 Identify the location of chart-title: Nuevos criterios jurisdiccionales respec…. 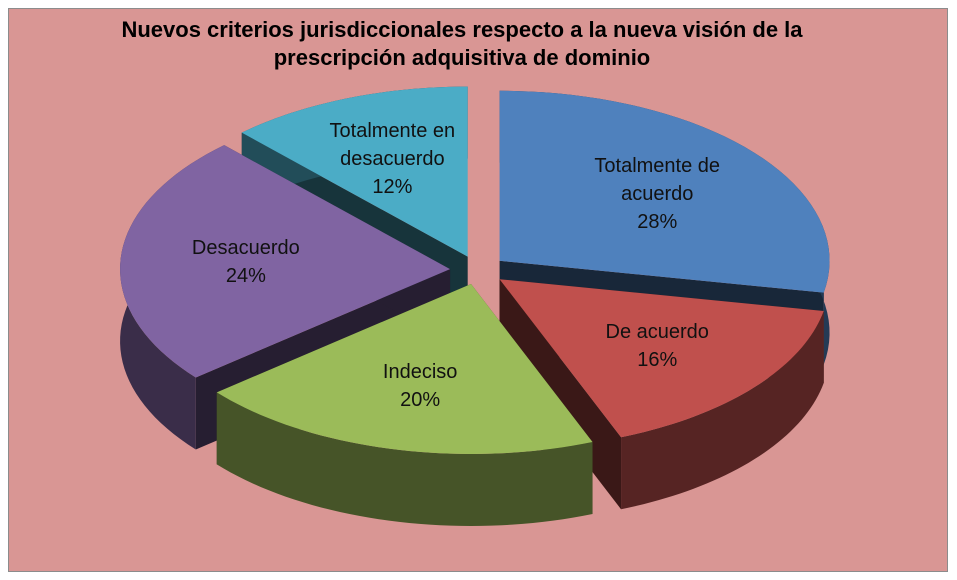
(462, 43).